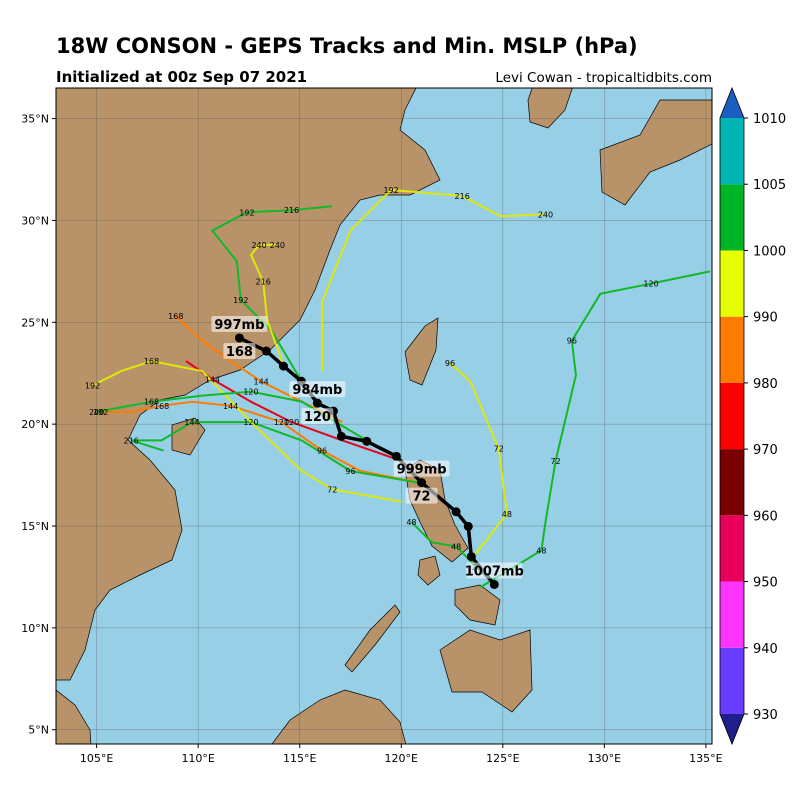  I want to click on hainan, so click(188, 436).